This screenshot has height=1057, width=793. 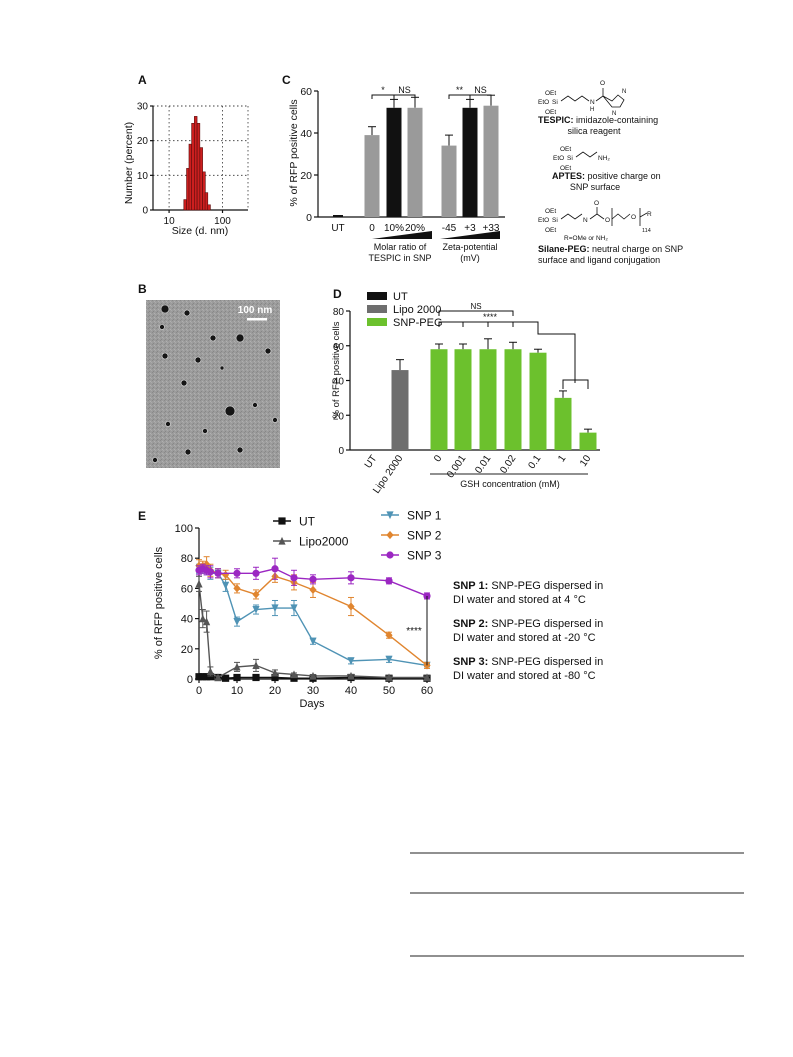 What do you see at coordinates (142, 80) in the screenshot?
I see `panel-a-letter: A` at bounding box center [142, 80].